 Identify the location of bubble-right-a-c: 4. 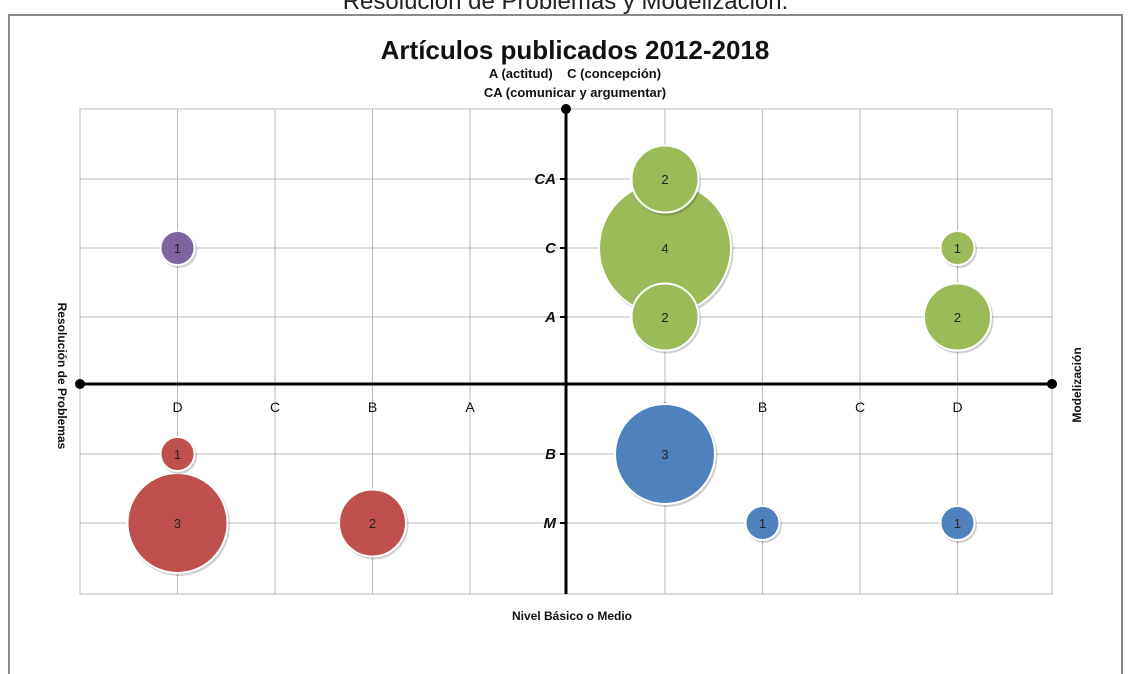
(666, 249).